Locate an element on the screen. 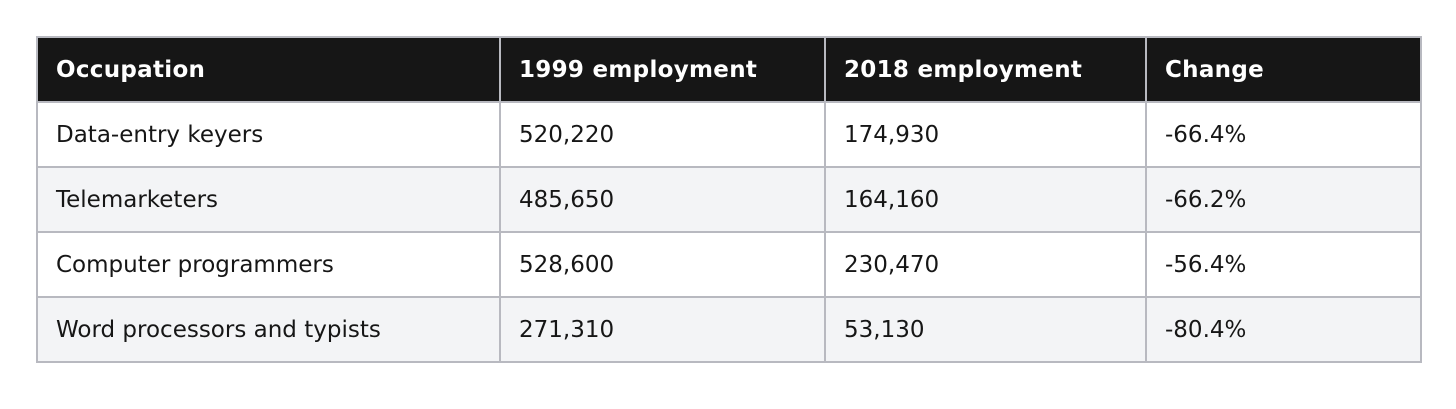 This screenshot has width=1456, height=409. cell-2018-employment: 164,160 is located at coordinates (985, 199).